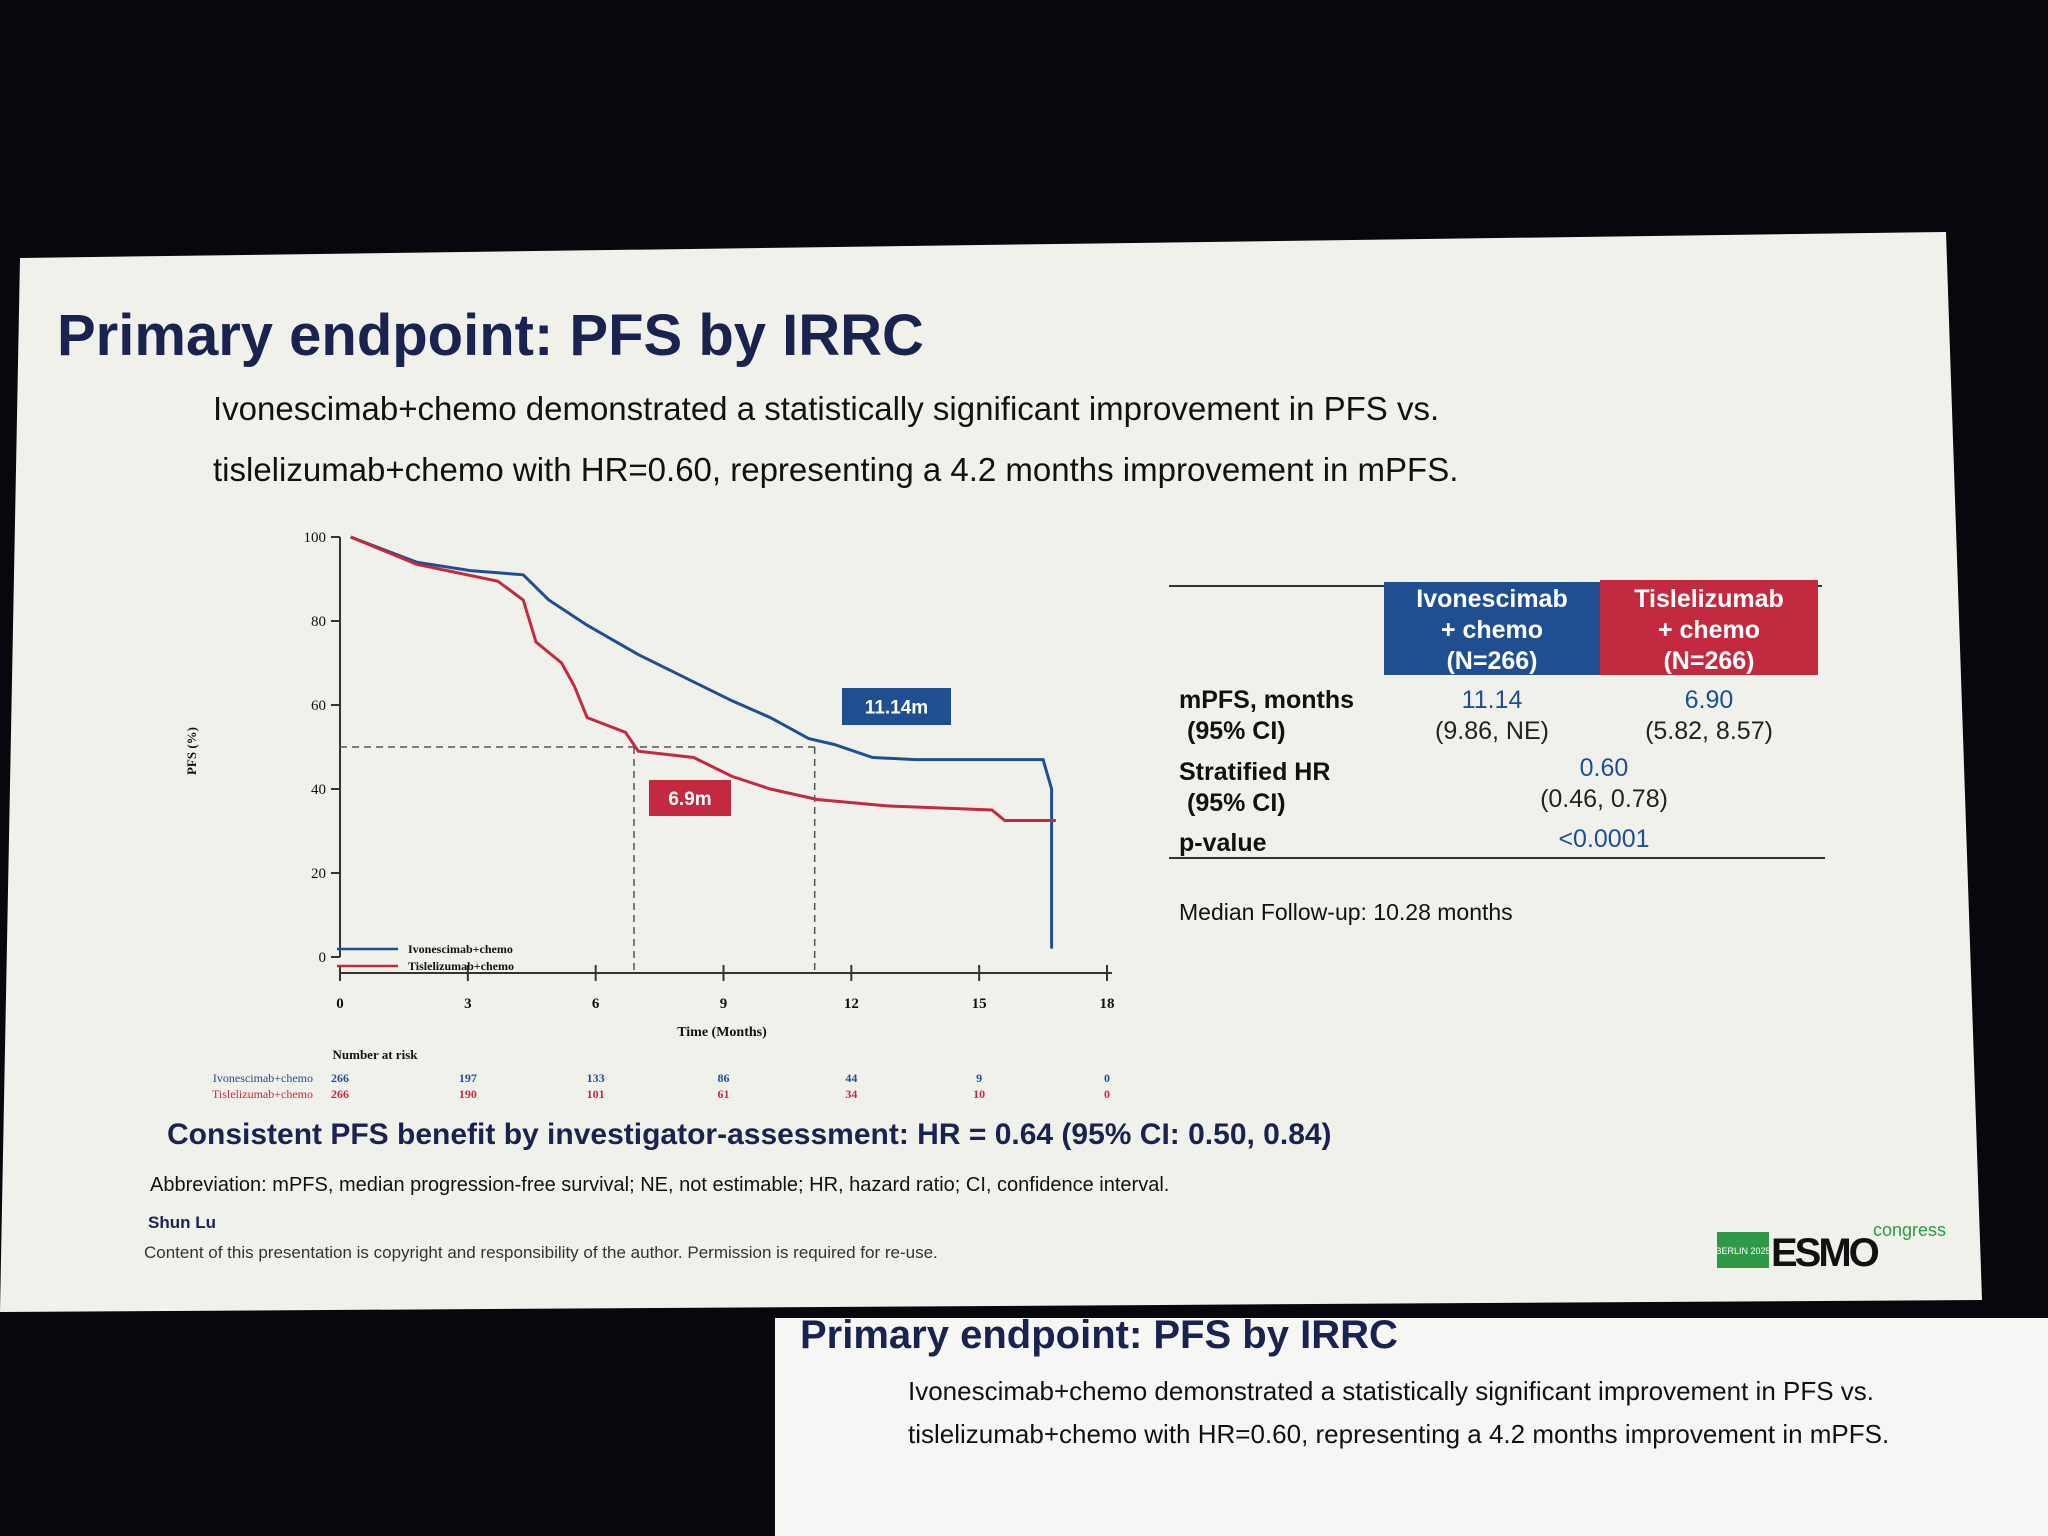 The image size is (2048, 1536). I want to click on column-header: Tislelizumab, so click(1709, 599).